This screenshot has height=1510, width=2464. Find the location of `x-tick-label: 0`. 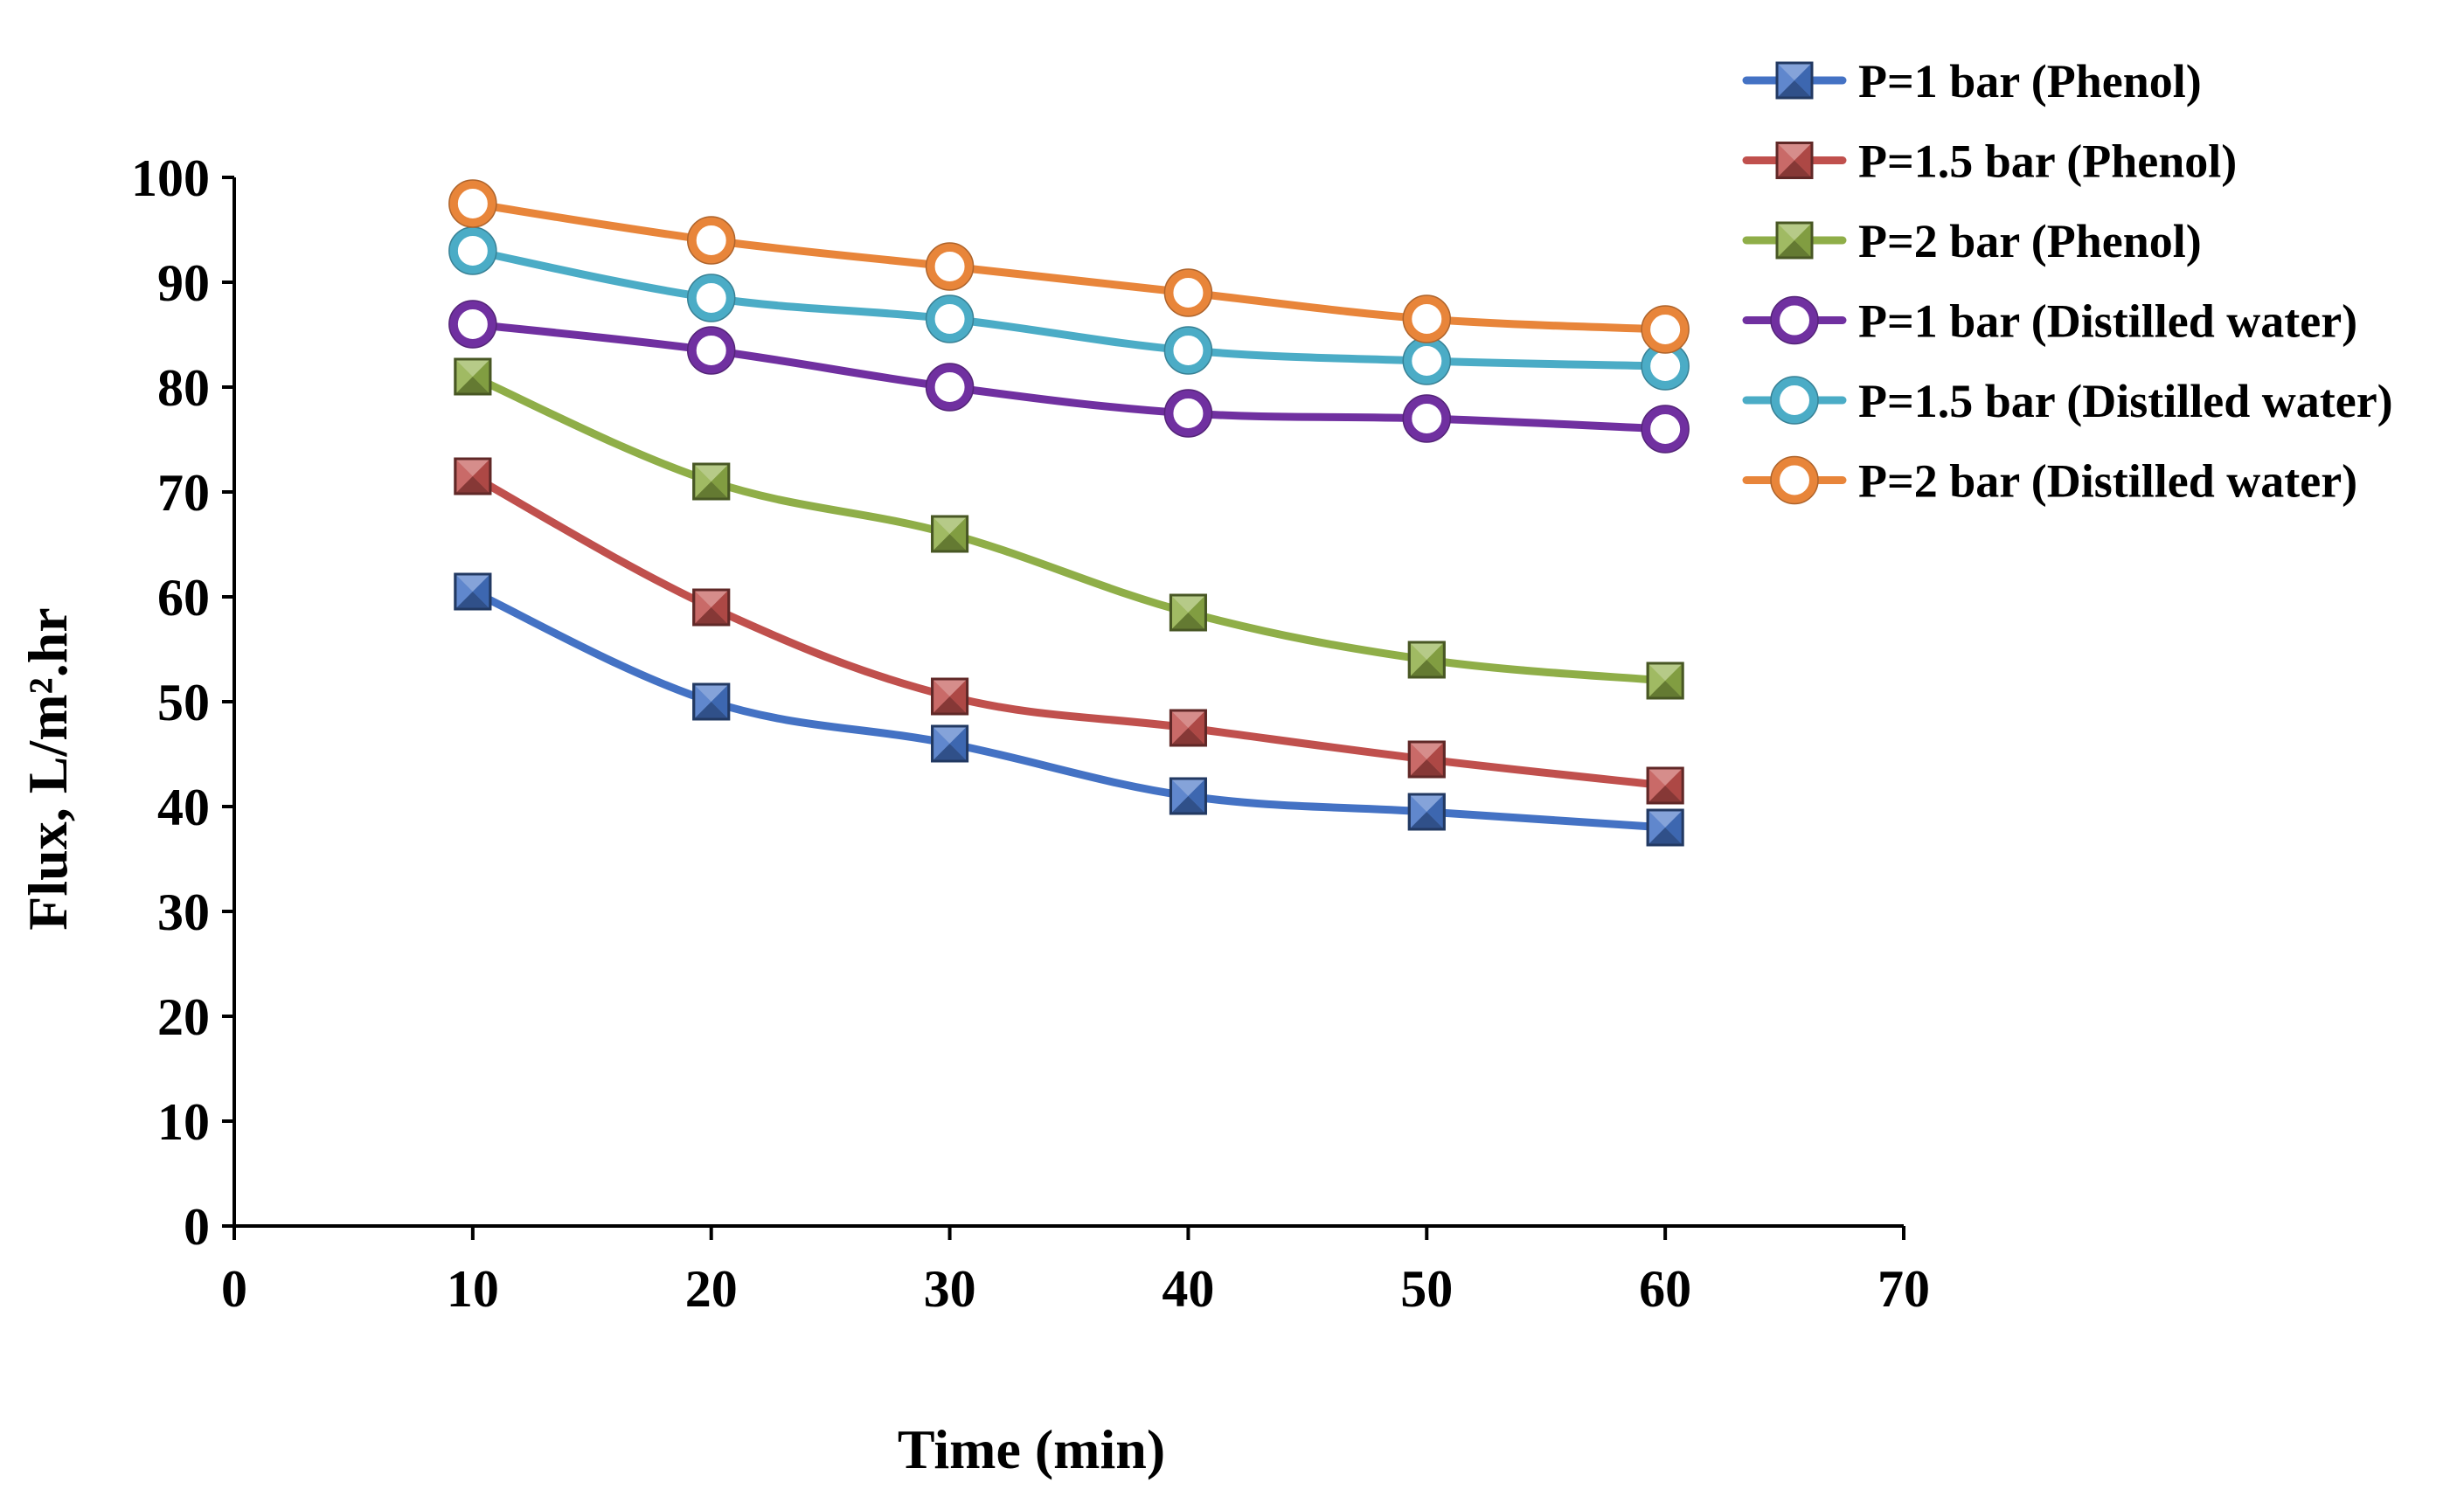

x-tick-label: 0 is located at coordinates (234, 1289).